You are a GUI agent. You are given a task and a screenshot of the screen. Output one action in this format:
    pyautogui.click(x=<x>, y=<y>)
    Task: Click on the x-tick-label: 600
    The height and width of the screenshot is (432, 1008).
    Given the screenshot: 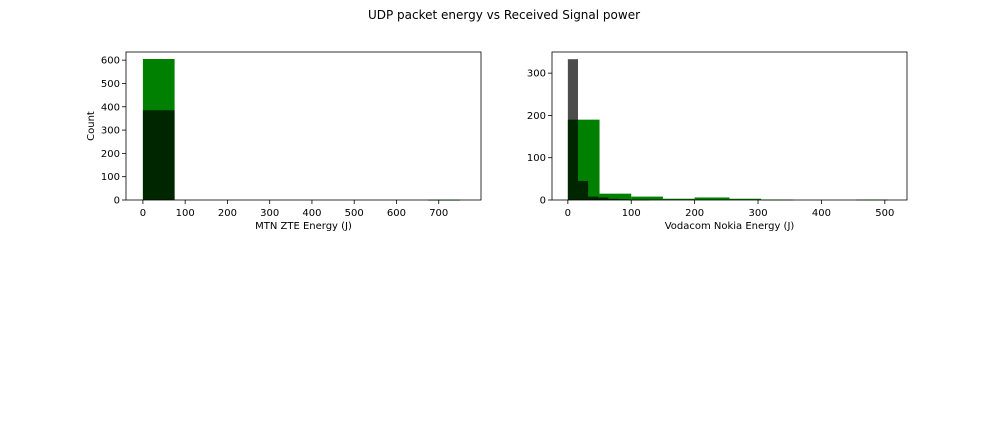 What is the action you would take?
    pyautogui.click(x=396, y=213)
    